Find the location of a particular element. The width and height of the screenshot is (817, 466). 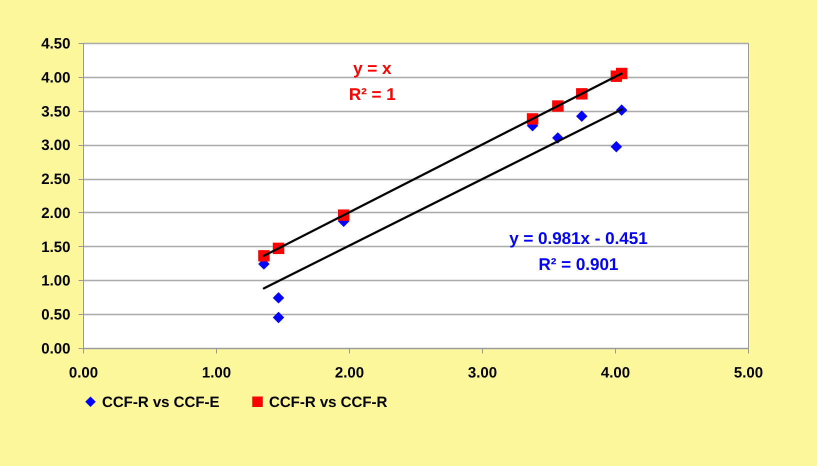

x-tick-label: 1.00 is located at coordinates (217, 373).